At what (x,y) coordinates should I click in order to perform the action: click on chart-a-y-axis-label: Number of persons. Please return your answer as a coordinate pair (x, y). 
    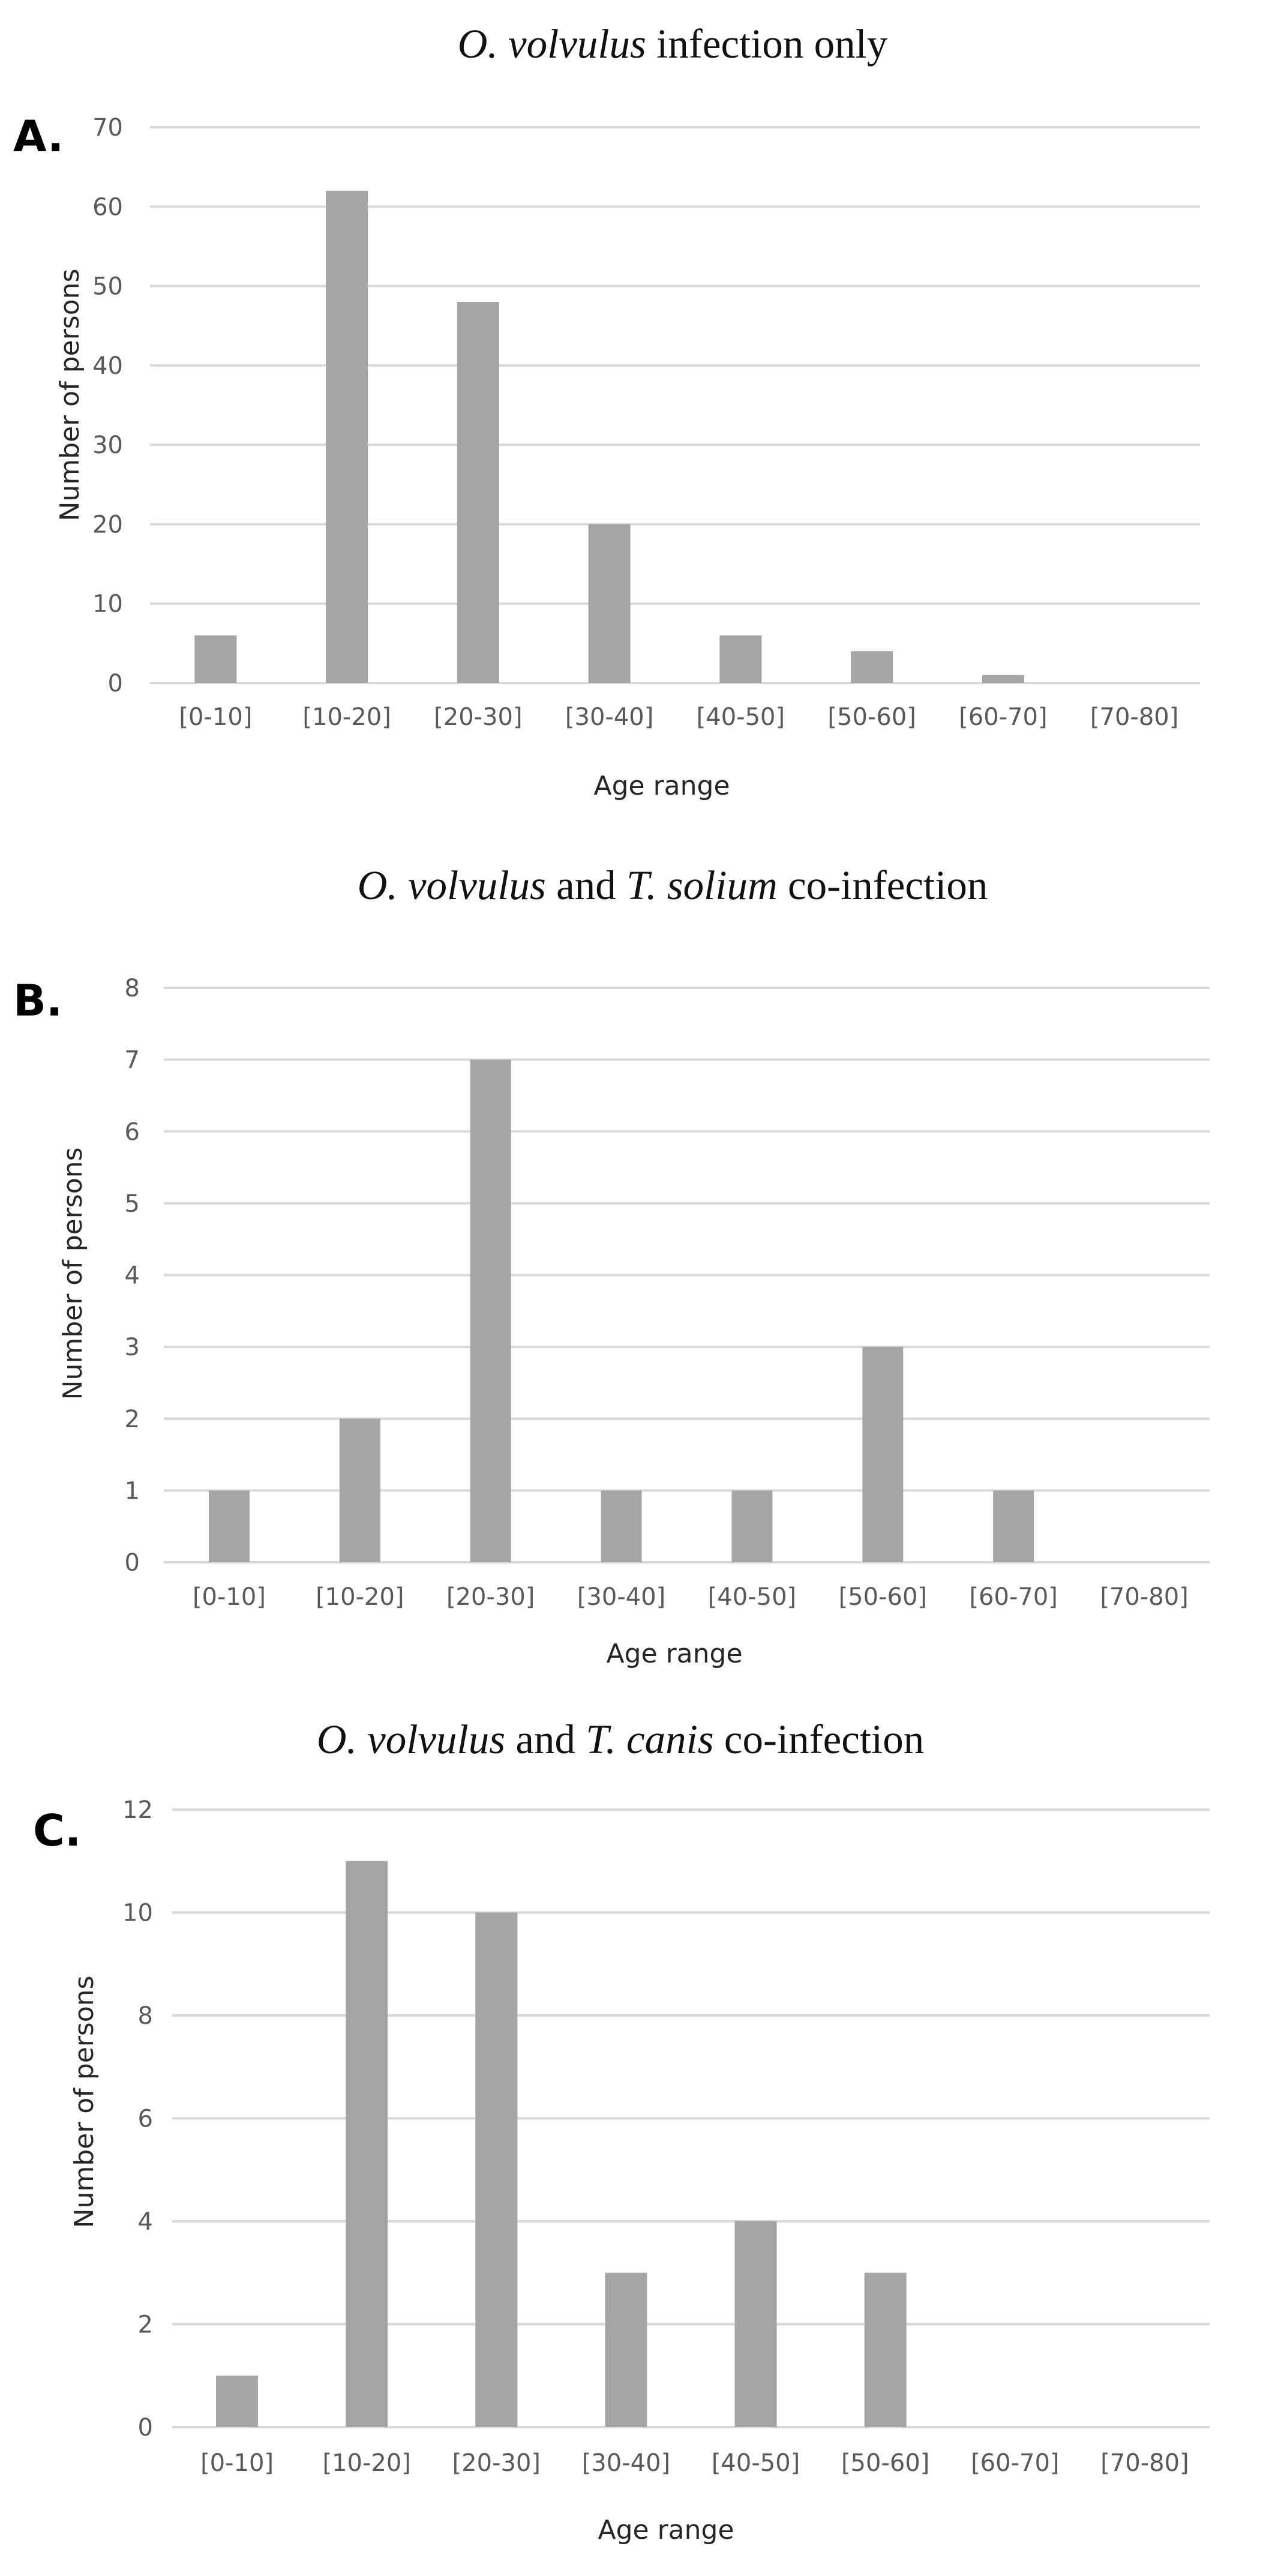
    Looking at the image, I should click on (70, 395).